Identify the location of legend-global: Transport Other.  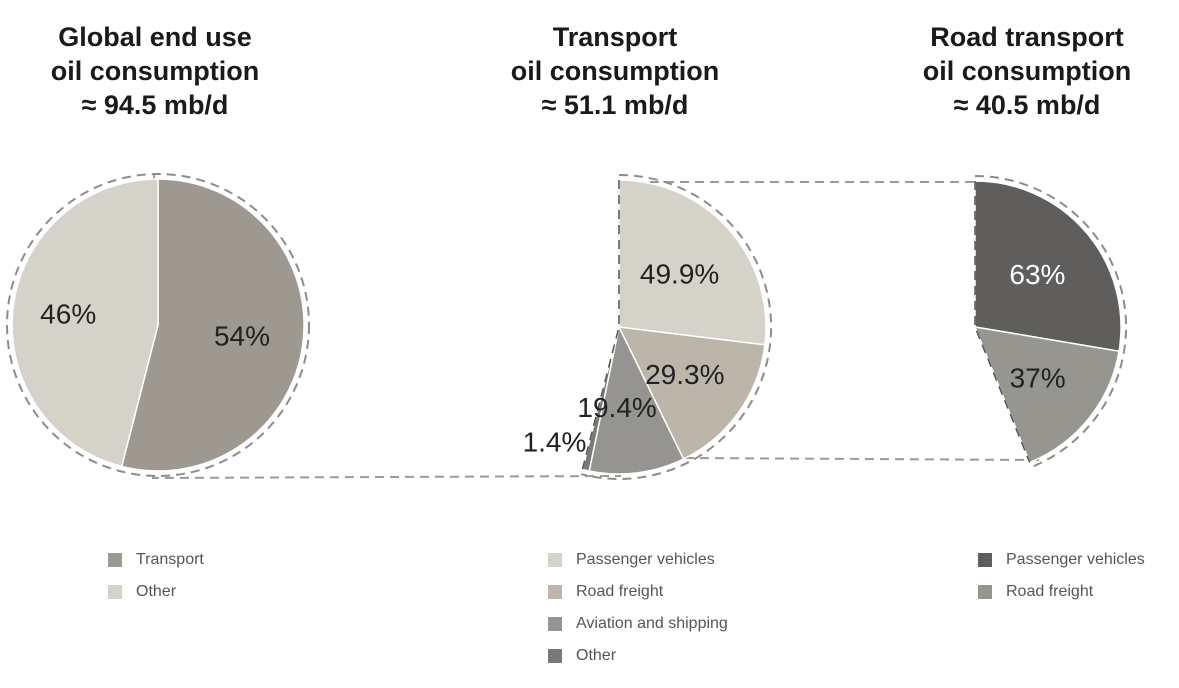
(156, 576).